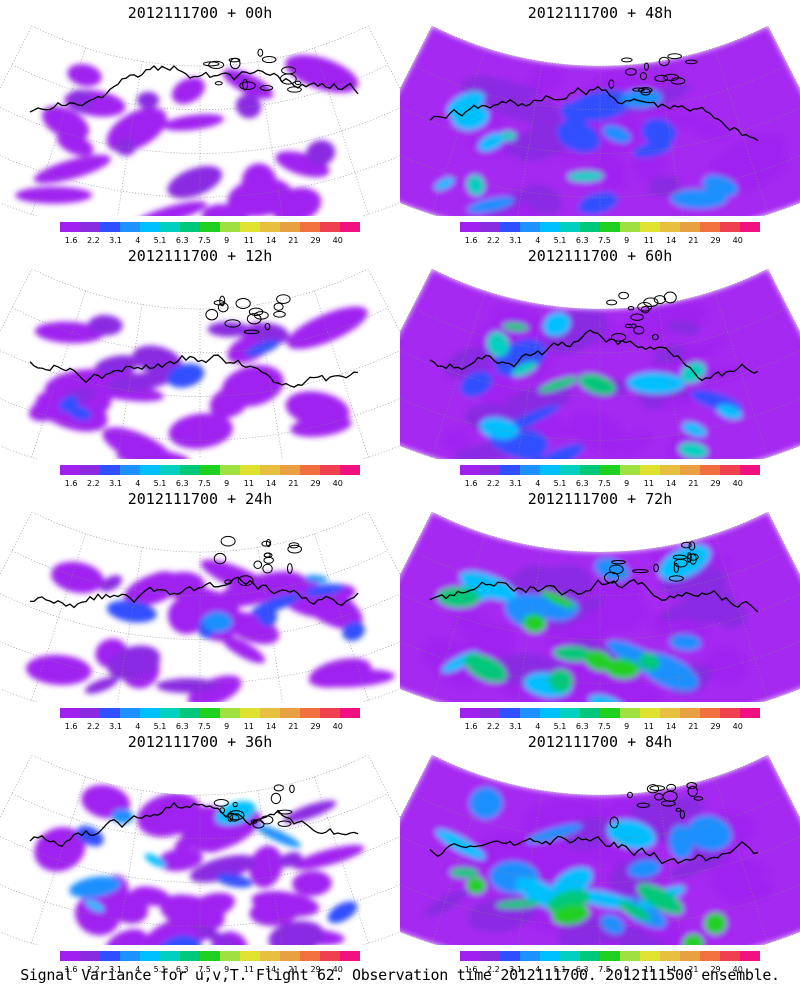  What do you see at coordinates (471, 240) in the screenshot?
I see `colorbar-label: 1.6` at bounding box center [471, 240].